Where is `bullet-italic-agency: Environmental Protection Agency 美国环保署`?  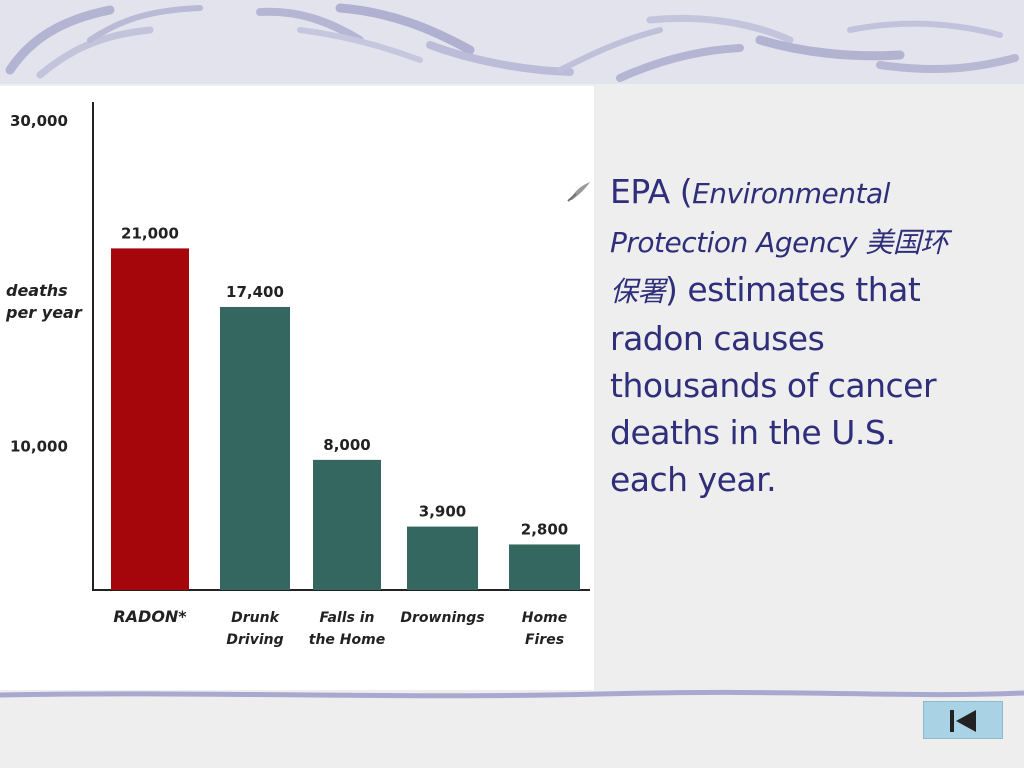 bullet-italic-agency: Environmental Protection Agency 美国环保署 is located at coordinates (779, 242).